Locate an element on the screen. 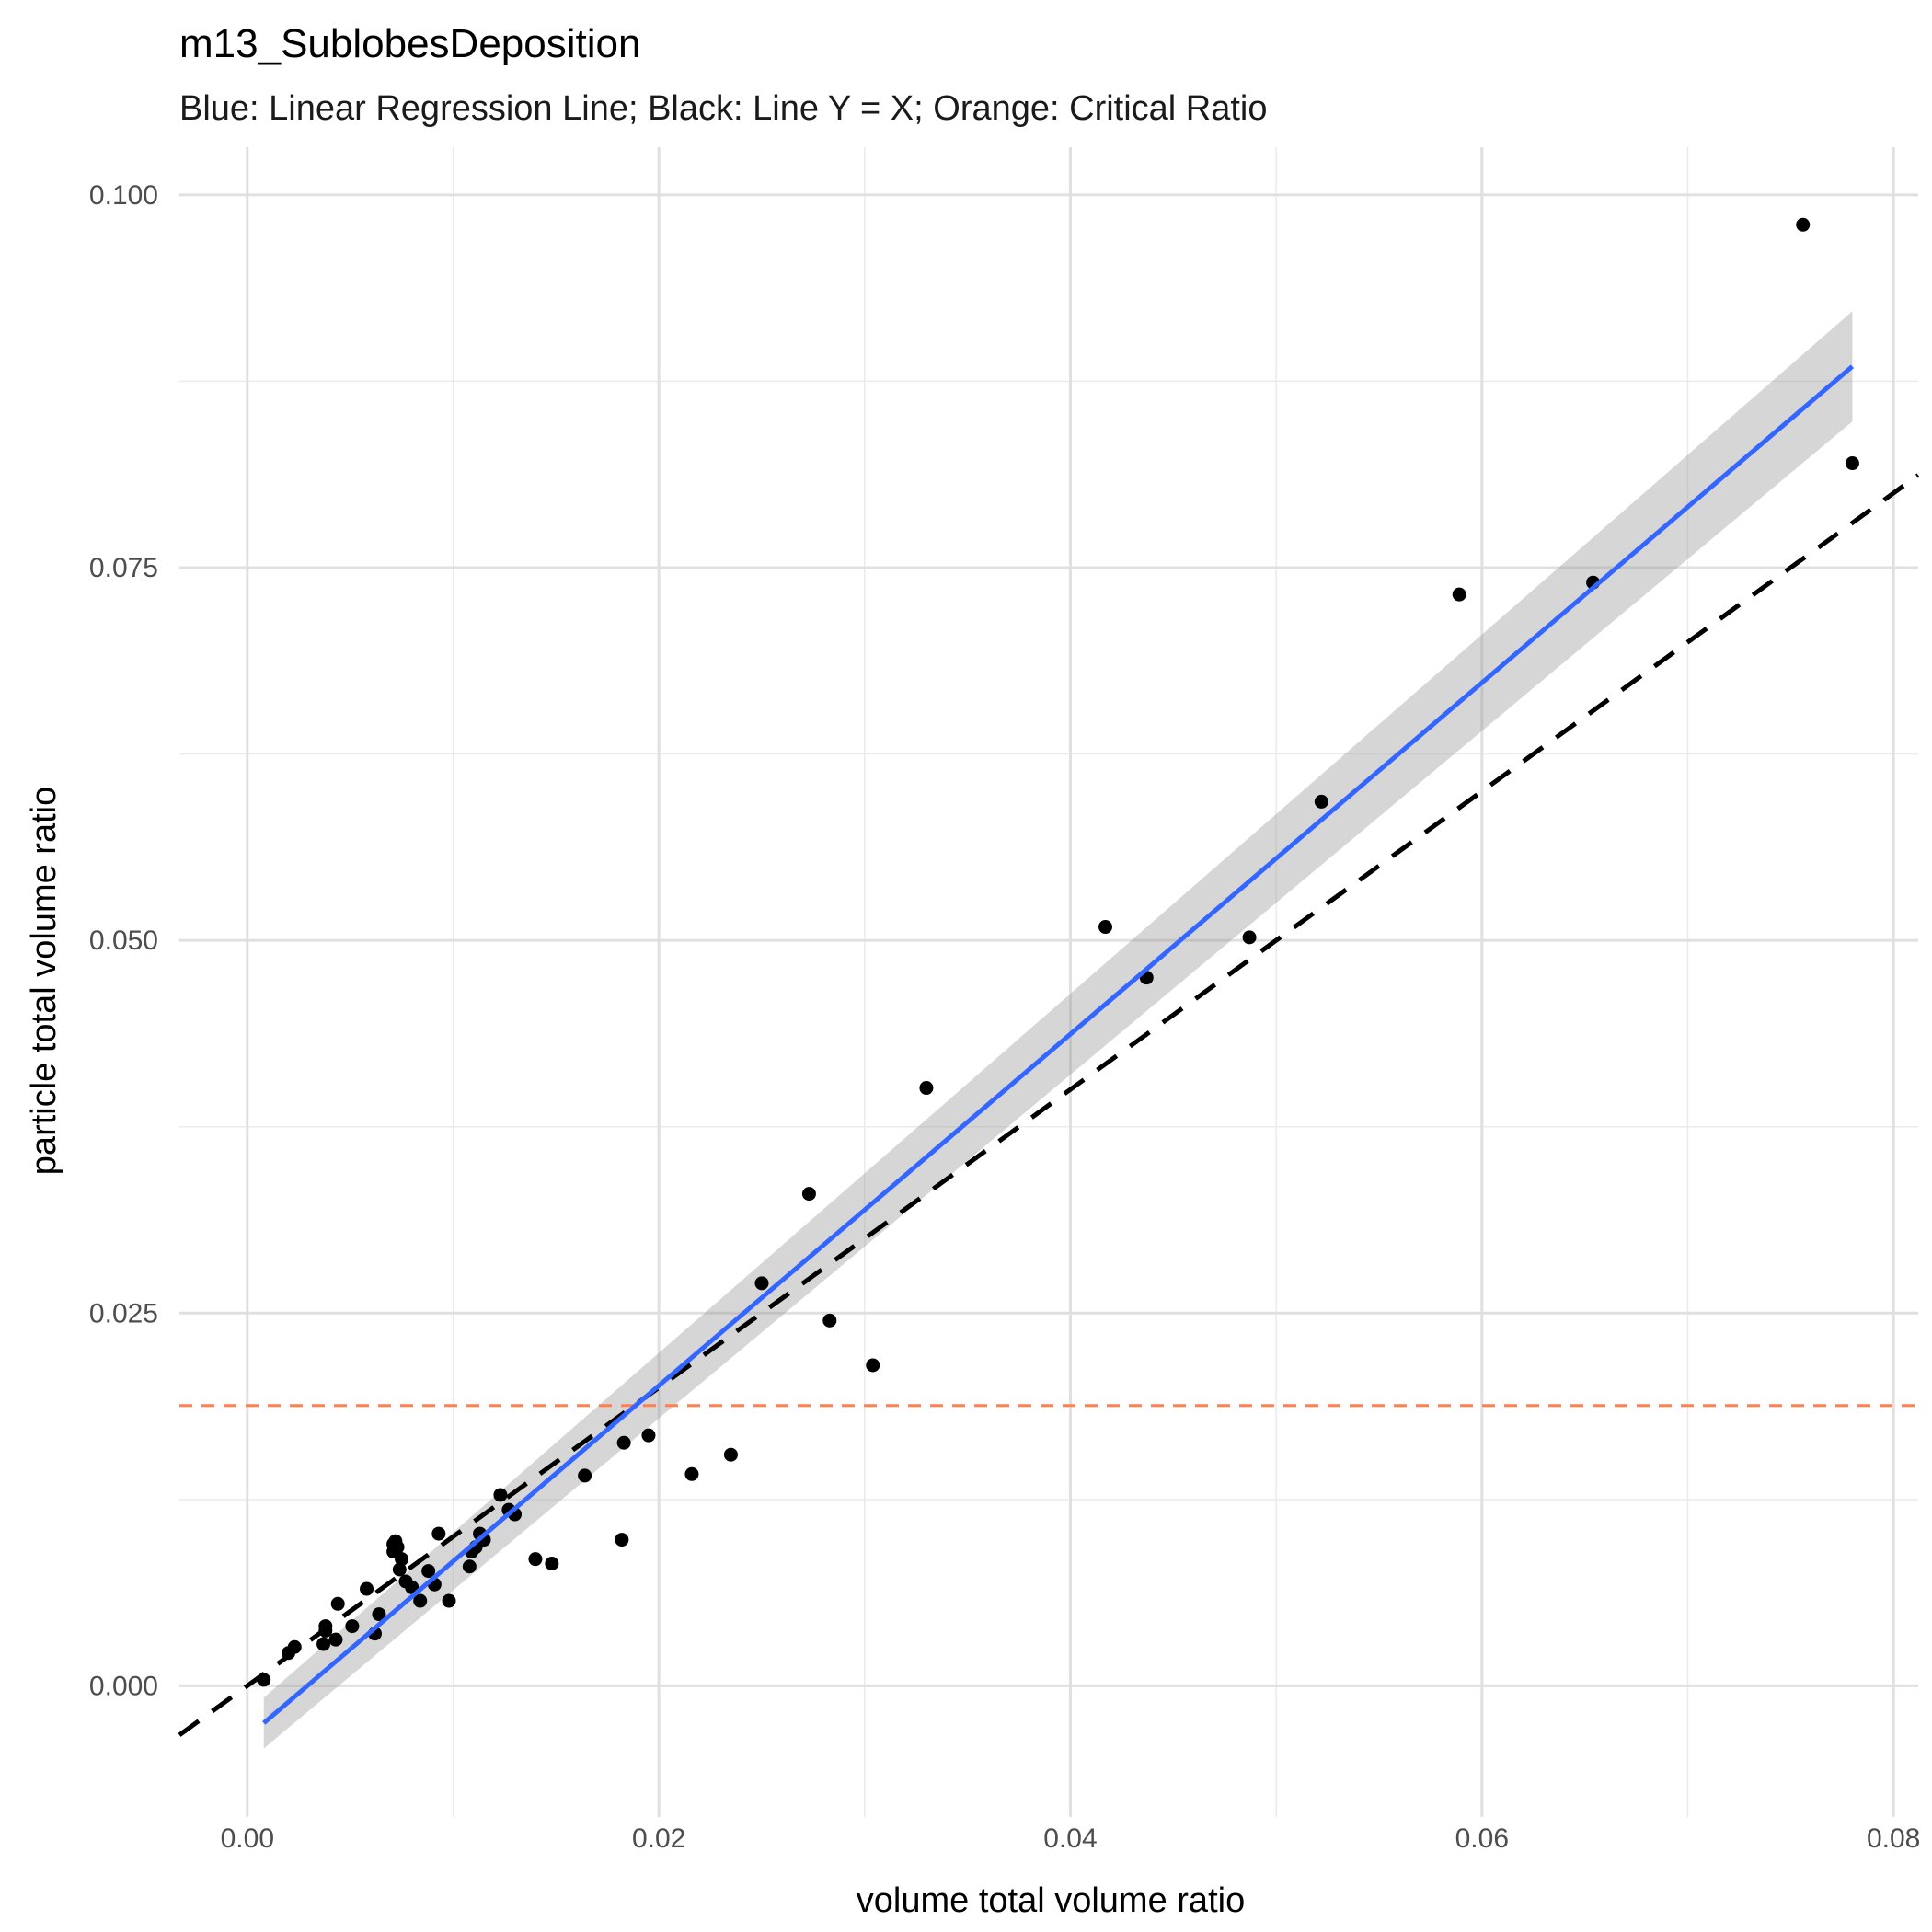 The width and height of the screenshot is (1932, 1932). y-tick-label: 0.025 is located at coordinates (123, 1313).